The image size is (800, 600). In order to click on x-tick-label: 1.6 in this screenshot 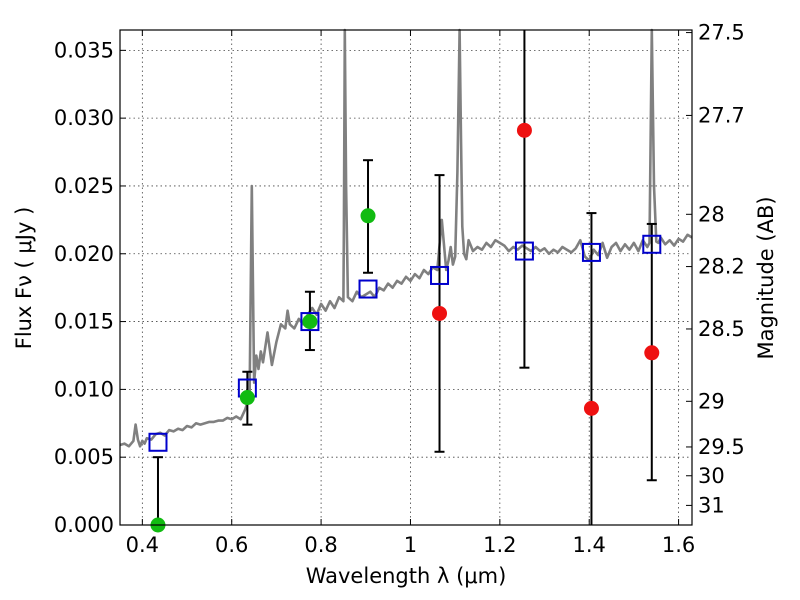, I will do `click(678, 545)`.